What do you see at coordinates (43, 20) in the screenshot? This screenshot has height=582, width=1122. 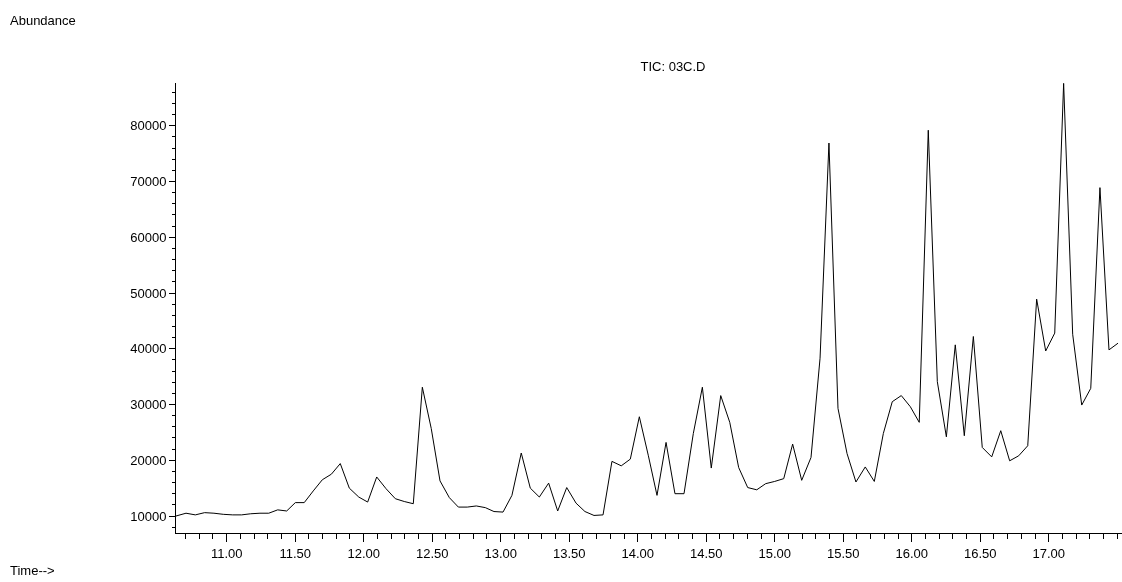 I see `text: Abundance` at bounding box center [43, 20].